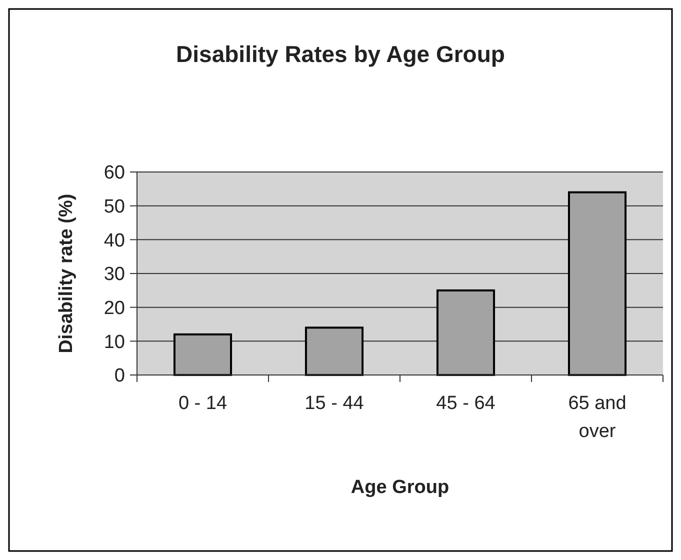  What do you see at coordinates (114, 342) in the screenshot?
I see `y-tick-label: 10` at bounding box center [114, 342].